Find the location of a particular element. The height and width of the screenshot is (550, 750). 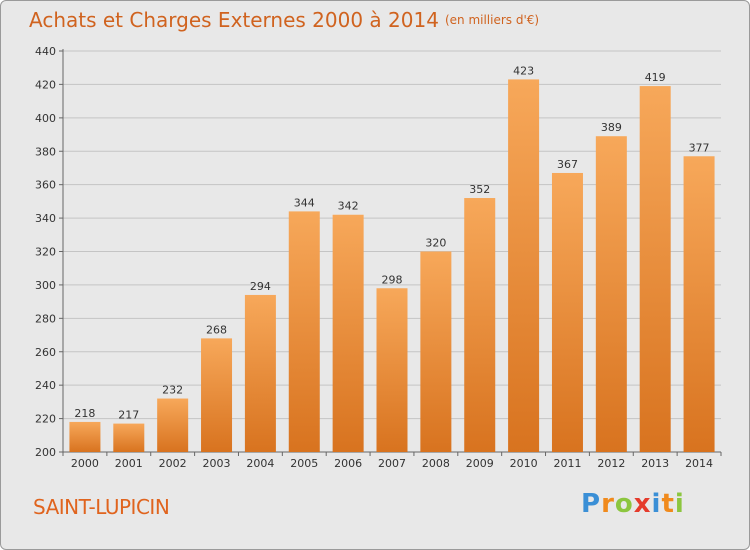

proxiti-logo: Proxiti is located at coordinates (633, 504).